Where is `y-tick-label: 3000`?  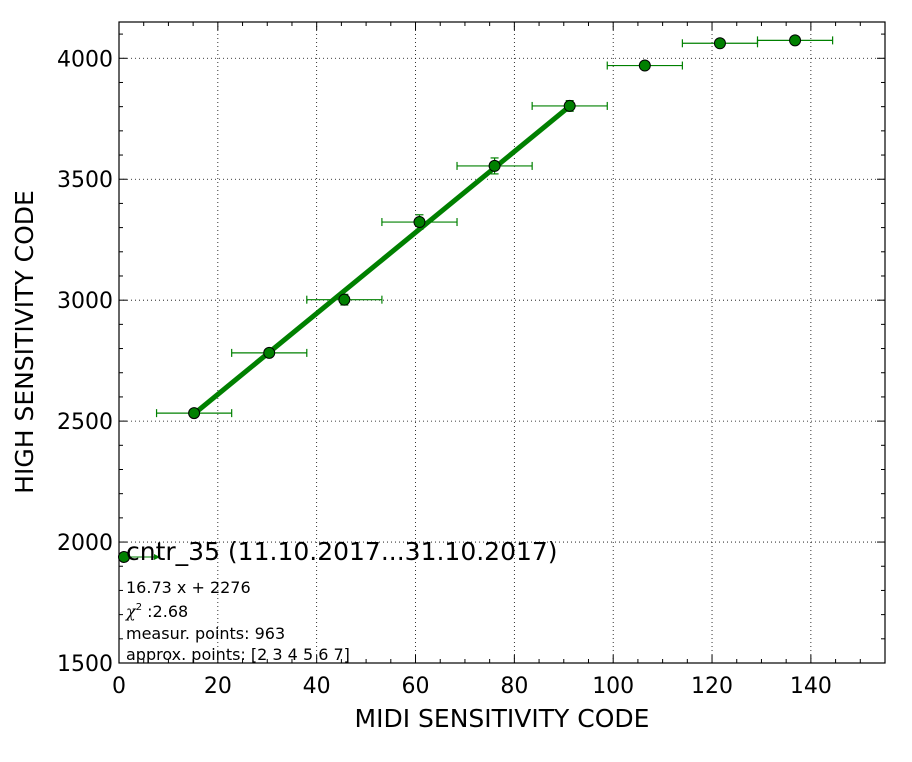
y-tick-label: 3000 is located at coordinates (85, 301).